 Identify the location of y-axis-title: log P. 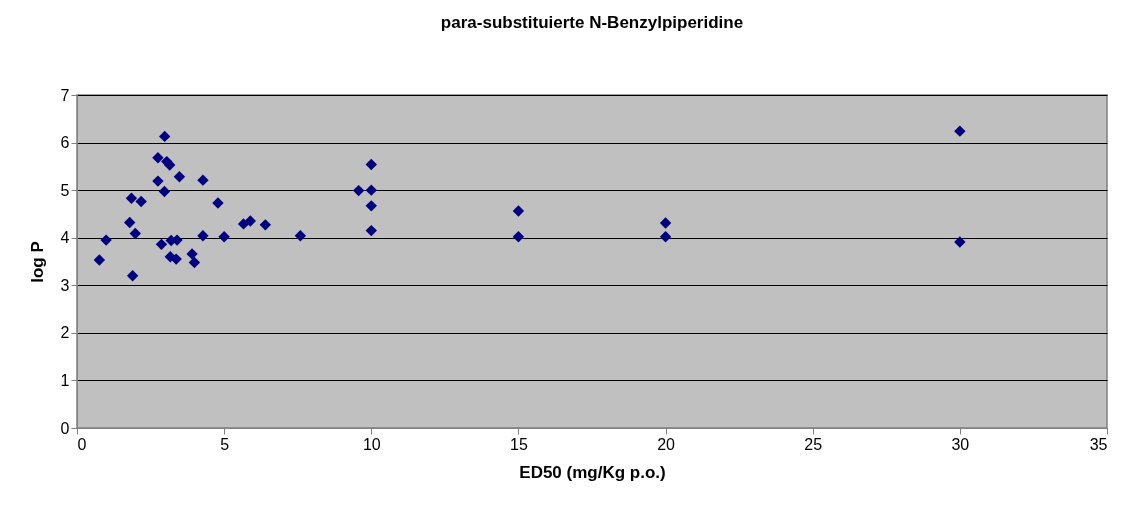
(37, 262).